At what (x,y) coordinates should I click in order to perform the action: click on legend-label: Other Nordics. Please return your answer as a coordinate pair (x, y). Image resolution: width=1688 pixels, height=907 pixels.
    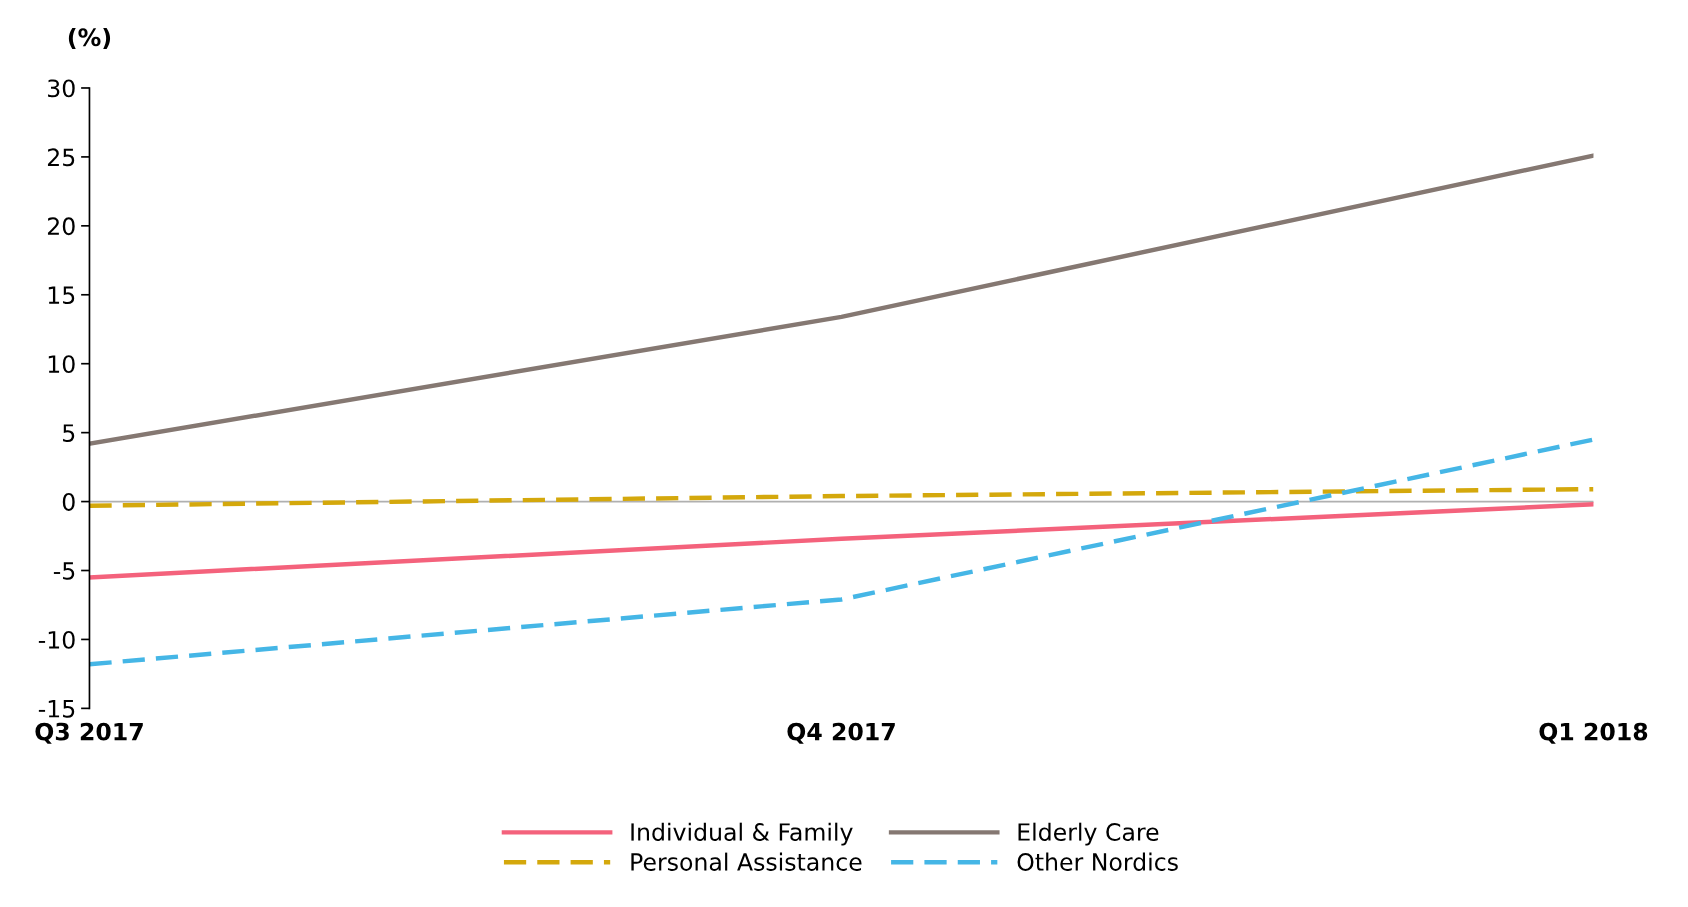
    Looking at the image, I should click on (1097, 861).